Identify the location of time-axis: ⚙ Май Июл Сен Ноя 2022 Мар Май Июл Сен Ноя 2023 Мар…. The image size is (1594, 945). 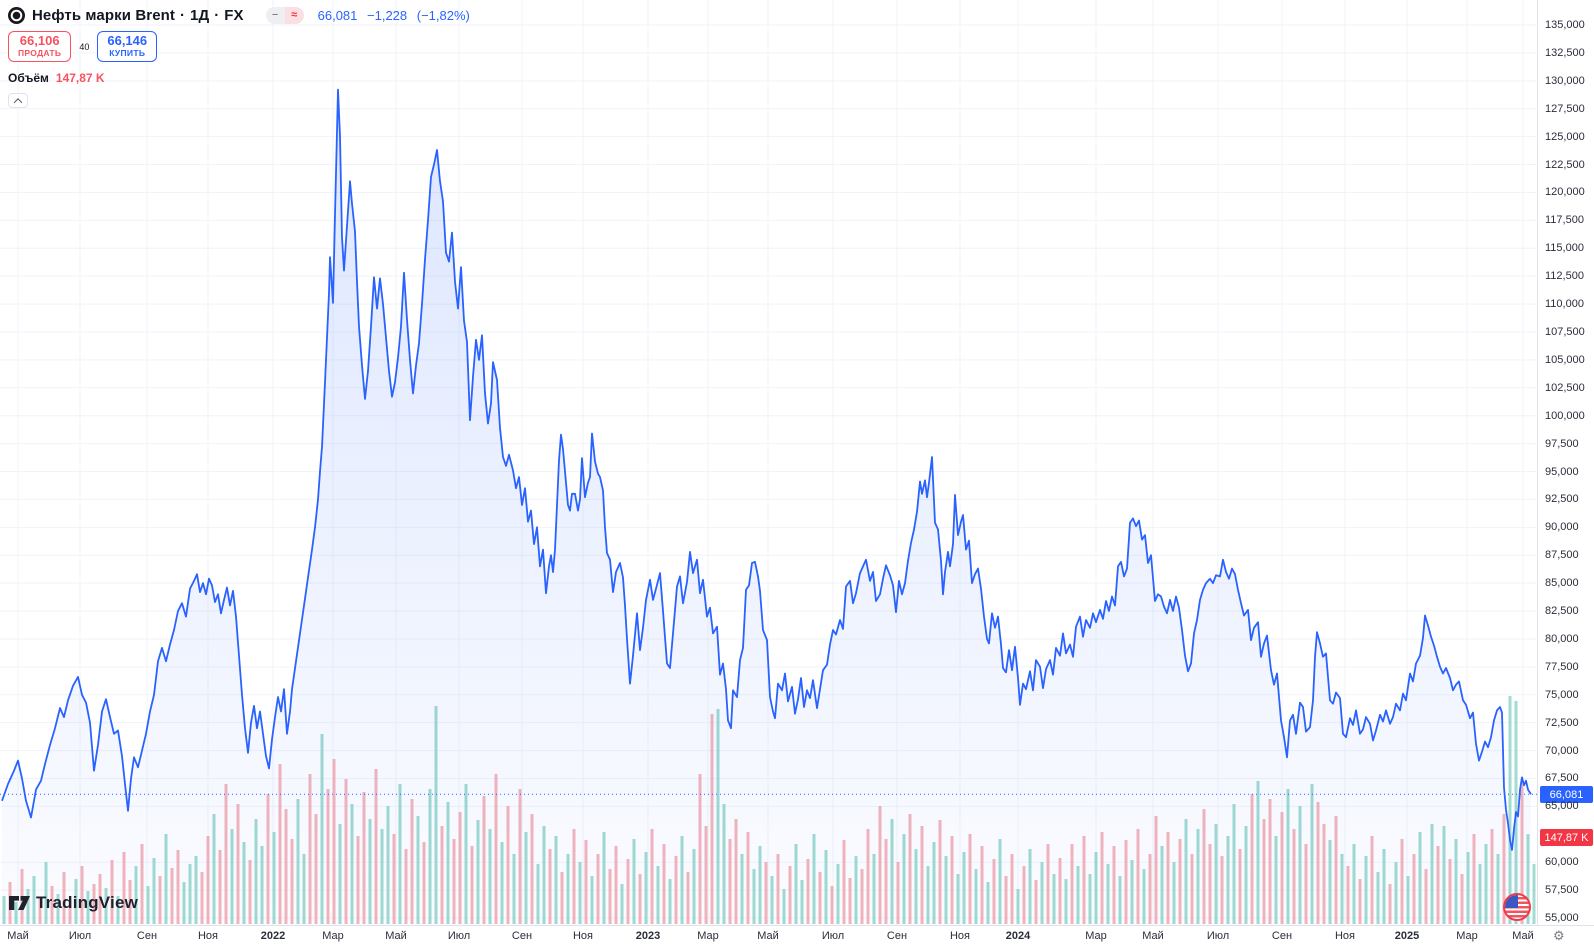
(797, 935).